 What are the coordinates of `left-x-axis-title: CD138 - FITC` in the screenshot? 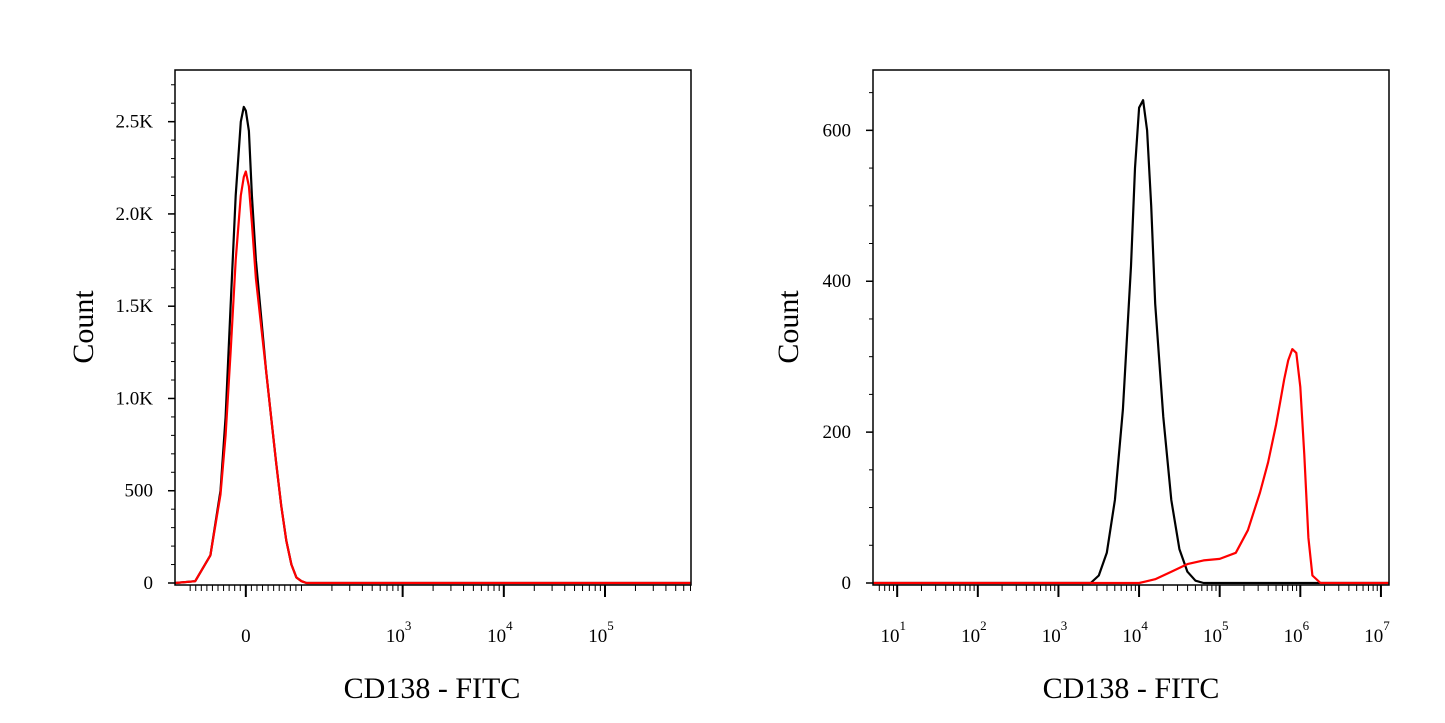 It's located at (432, 688).